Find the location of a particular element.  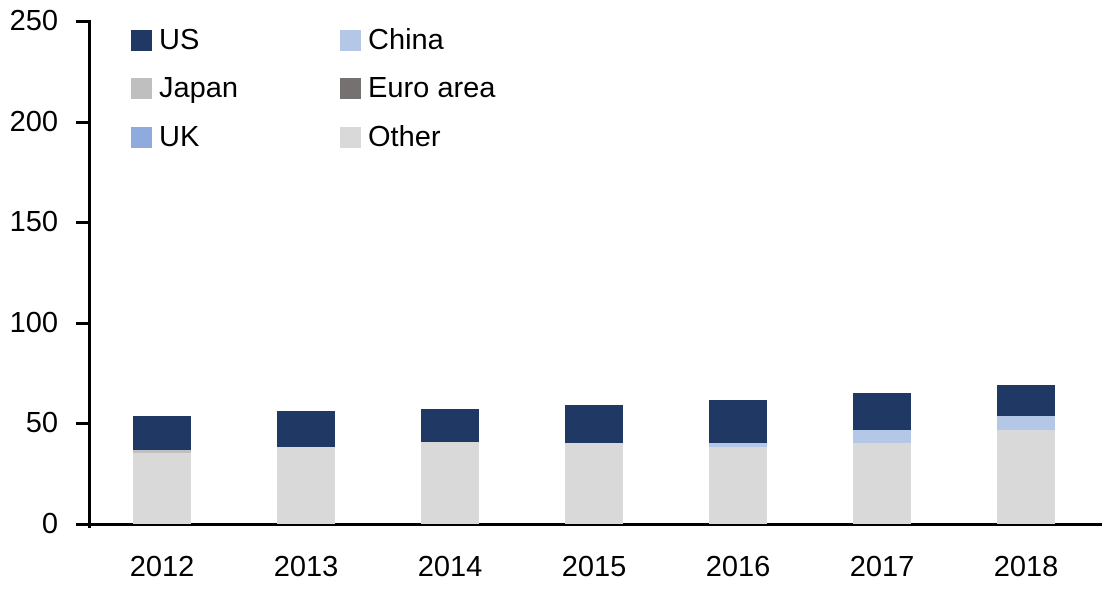

x-tick-label-2013: 2013 is located at coordinates (306, 567).